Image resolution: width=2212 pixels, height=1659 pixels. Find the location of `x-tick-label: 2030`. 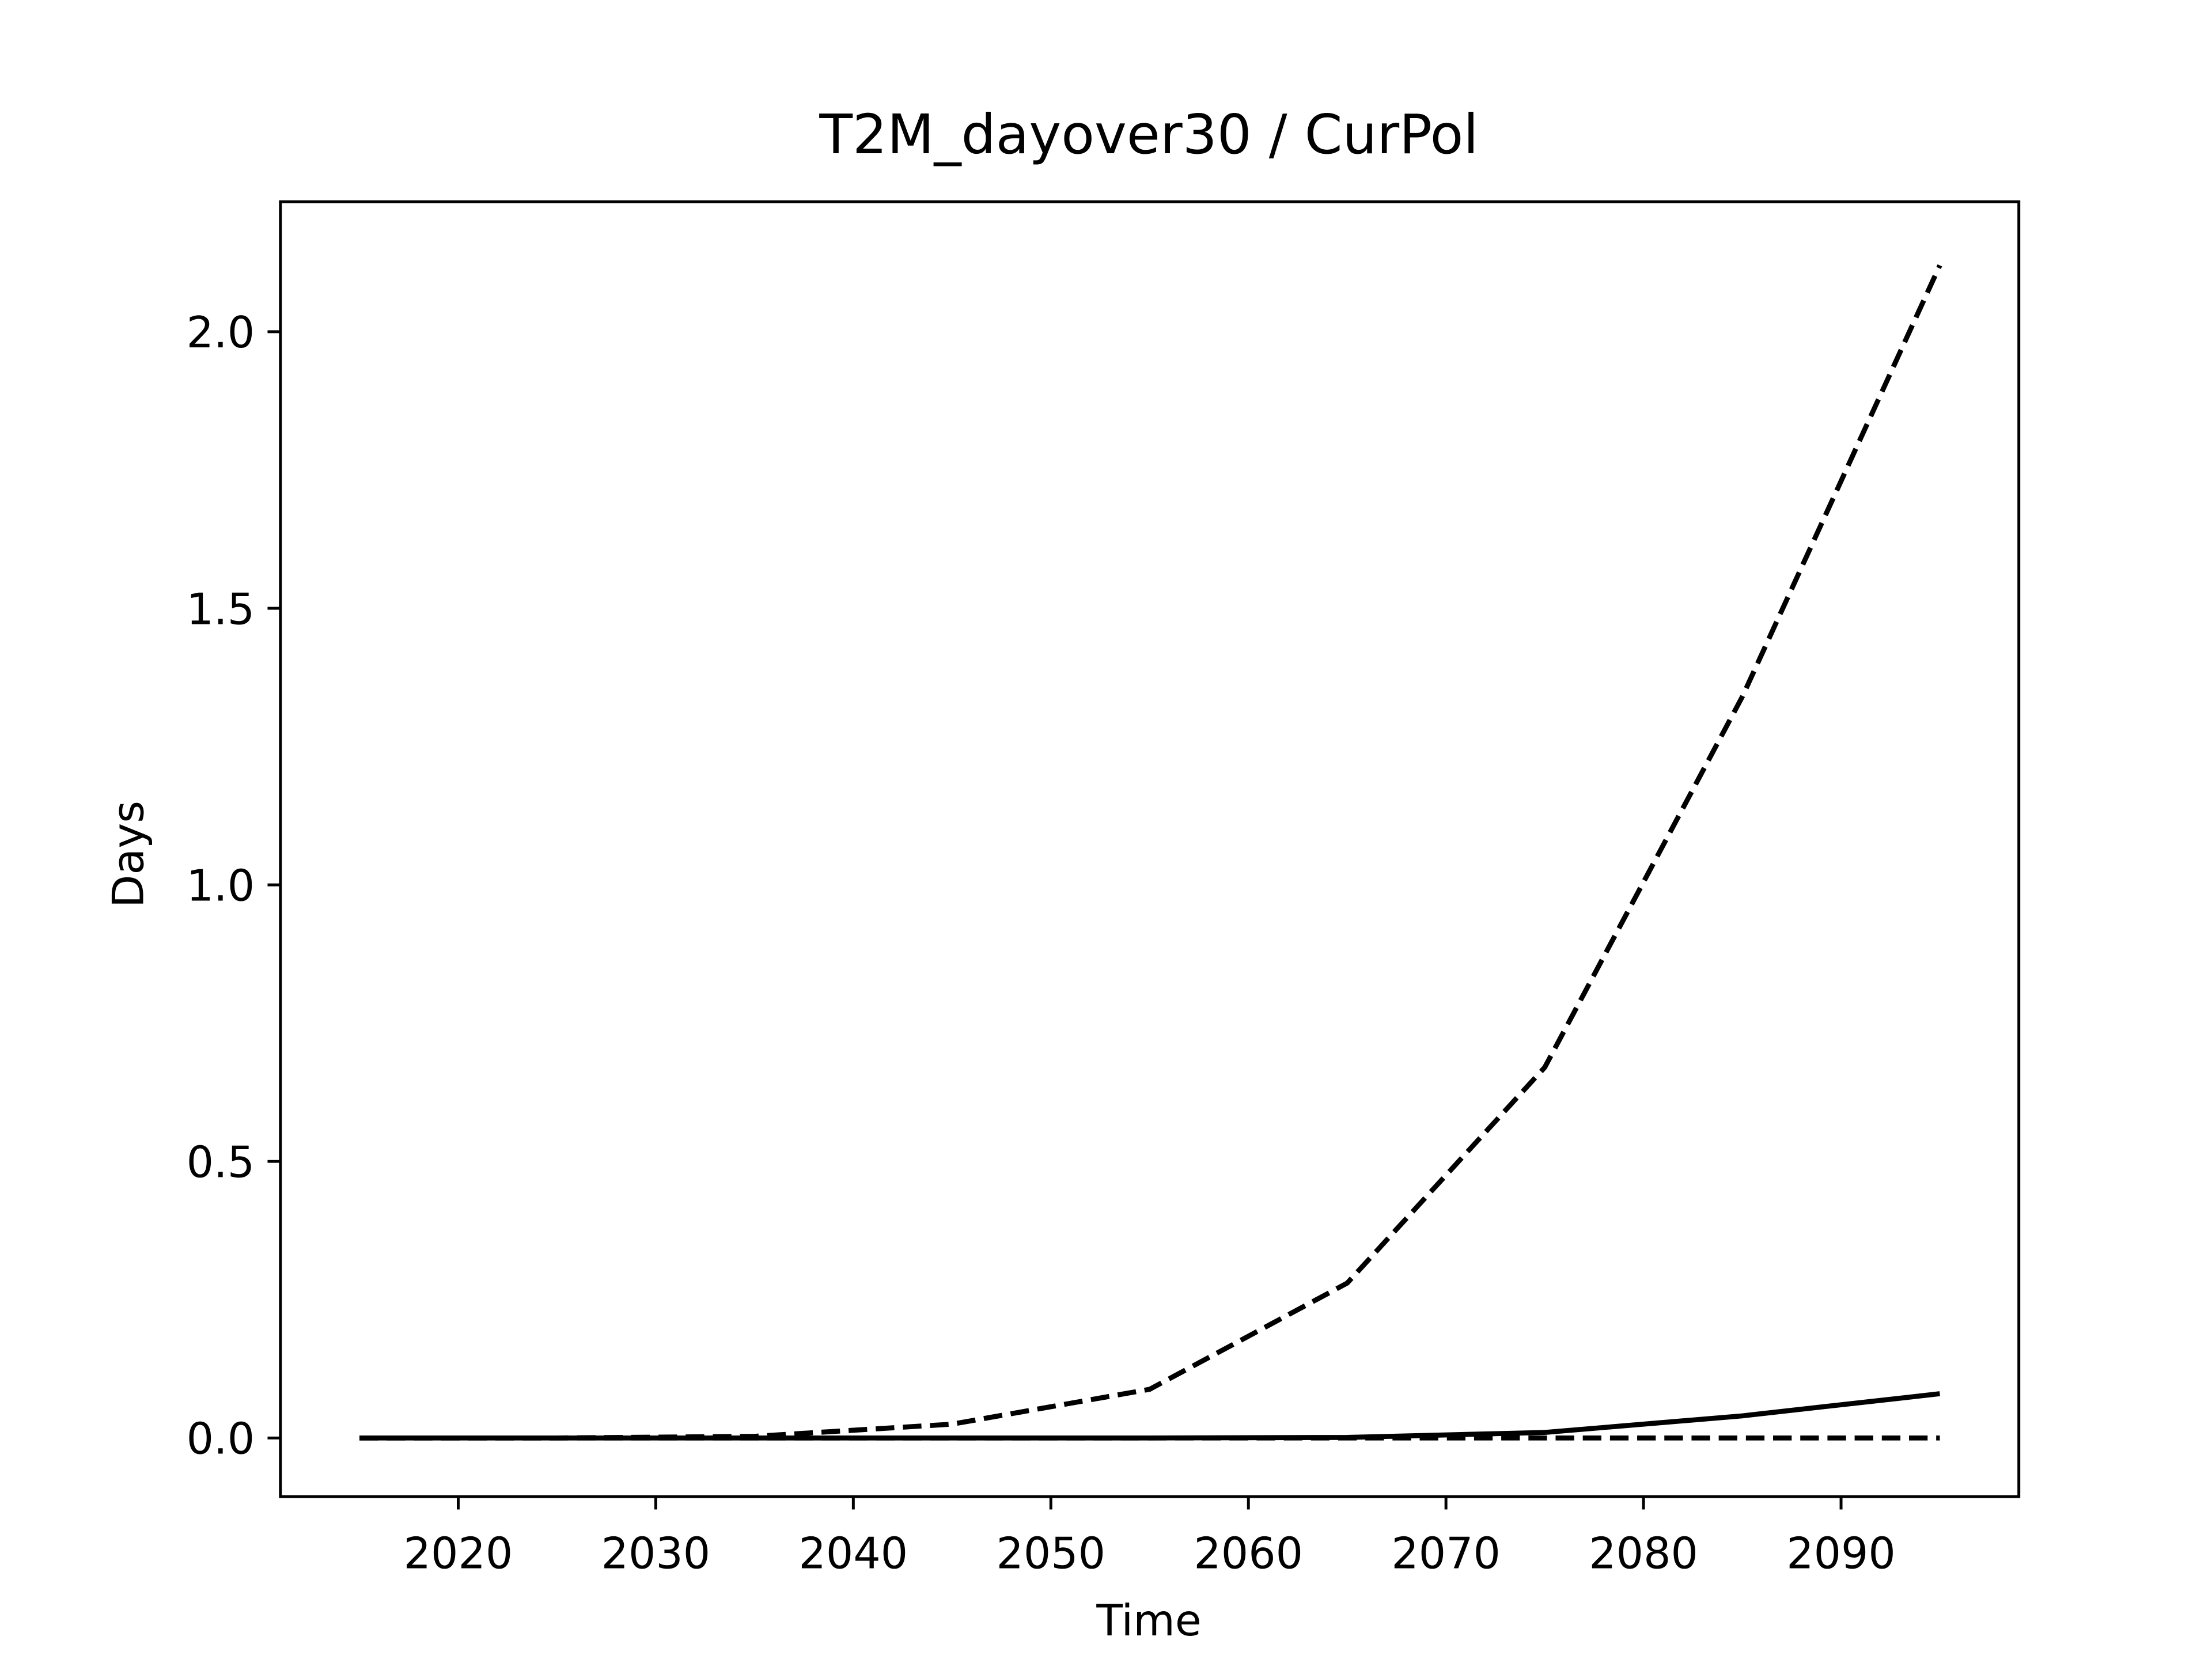

x-tick-label: 2030 is located at coordinates (656, 1553).